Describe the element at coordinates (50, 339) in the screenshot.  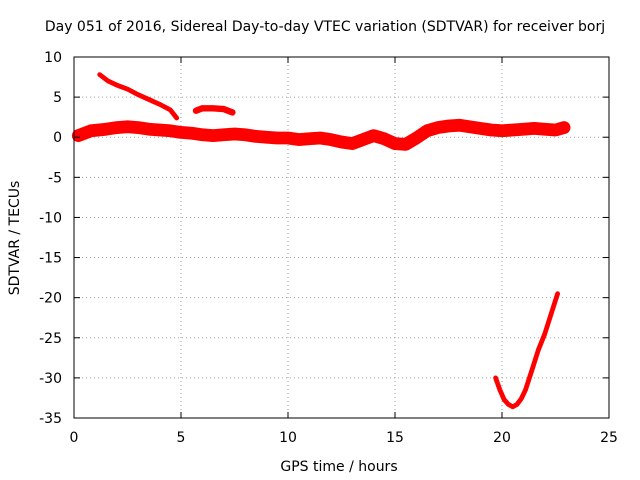
I see `y-tick-label: -25` at that location.